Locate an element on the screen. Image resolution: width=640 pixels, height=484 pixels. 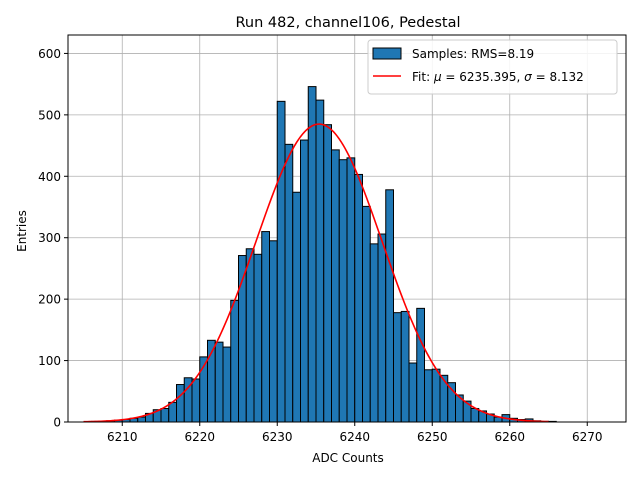
y-tick-label: 600 is located at coordinates (49, 54).